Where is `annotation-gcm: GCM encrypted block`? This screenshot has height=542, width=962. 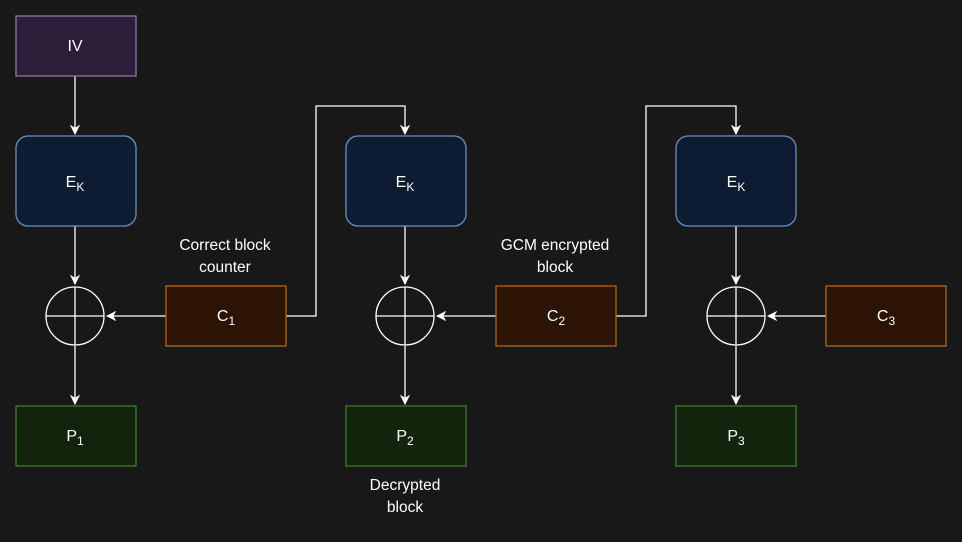
annotation-gcm: GCM encrypted block is located at coordinates (555, 256).